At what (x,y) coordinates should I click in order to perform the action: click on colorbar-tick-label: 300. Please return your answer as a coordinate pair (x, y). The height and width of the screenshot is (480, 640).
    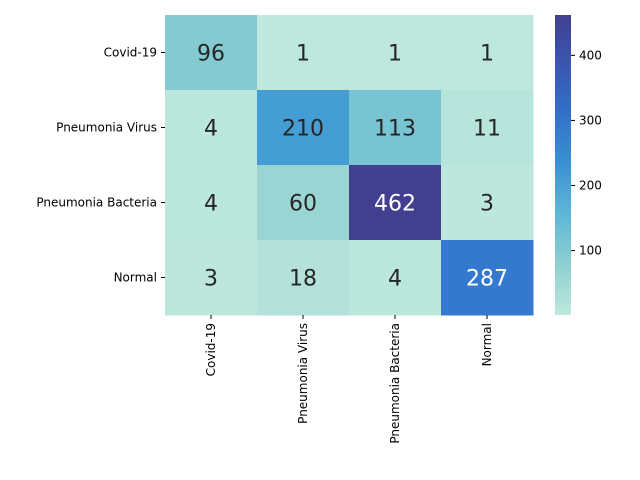
    Looking at the image, I should click on (590, 120).